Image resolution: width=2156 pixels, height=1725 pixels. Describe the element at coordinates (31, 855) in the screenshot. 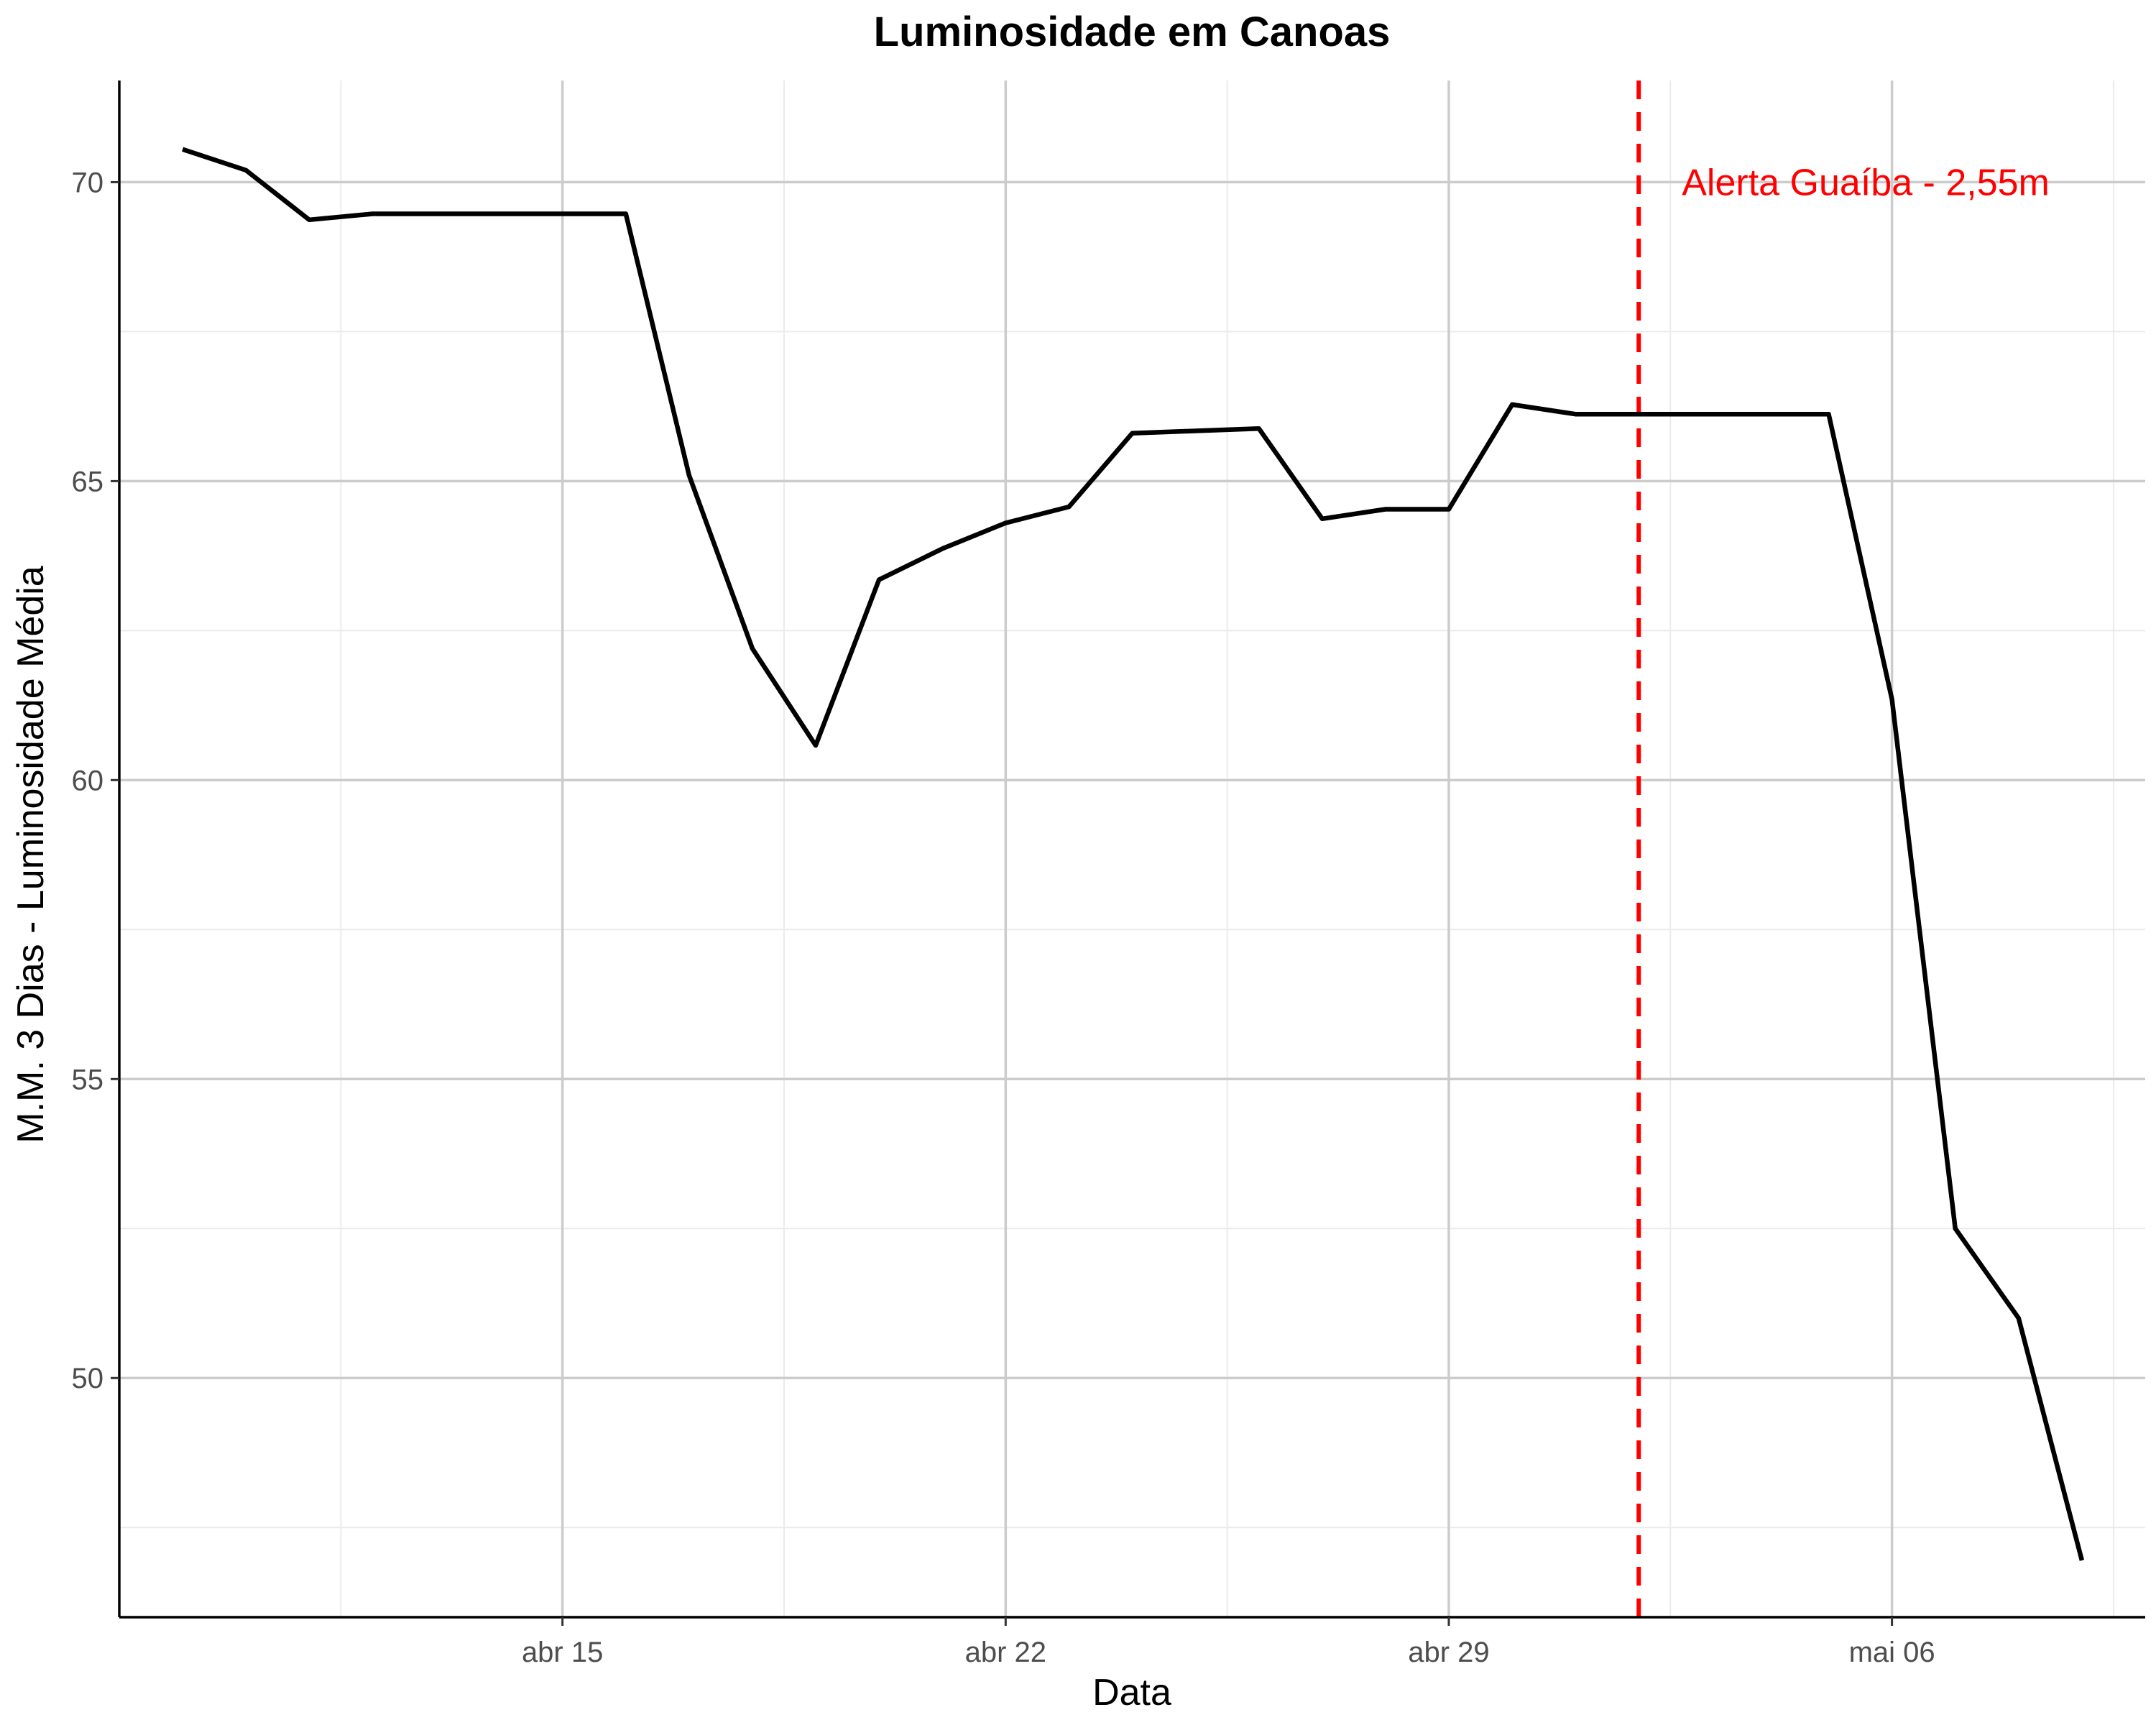

I see `y-axis-title: M.M. 3 Dias - Luminosidade Média` at that location.